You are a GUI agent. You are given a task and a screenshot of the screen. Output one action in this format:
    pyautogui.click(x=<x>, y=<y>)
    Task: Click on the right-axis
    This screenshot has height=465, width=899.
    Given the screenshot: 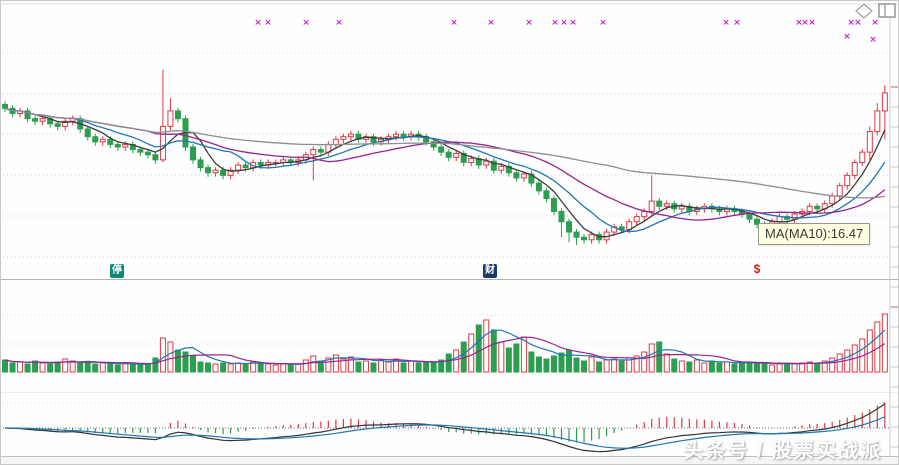 What is the action you would take?
    pyautogui.click(x=893, y=230)
    